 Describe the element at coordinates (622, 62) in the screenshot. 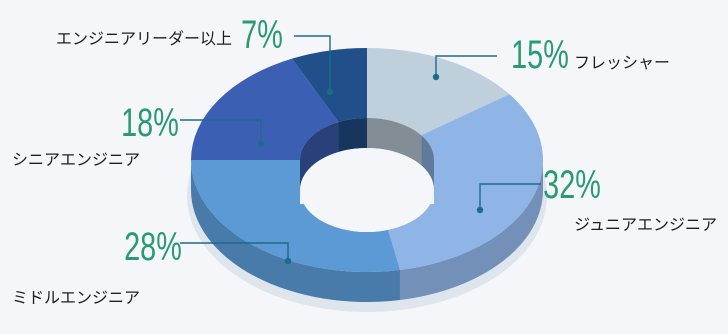

I see `slice-category-label-1: フレッシャー` at that location.